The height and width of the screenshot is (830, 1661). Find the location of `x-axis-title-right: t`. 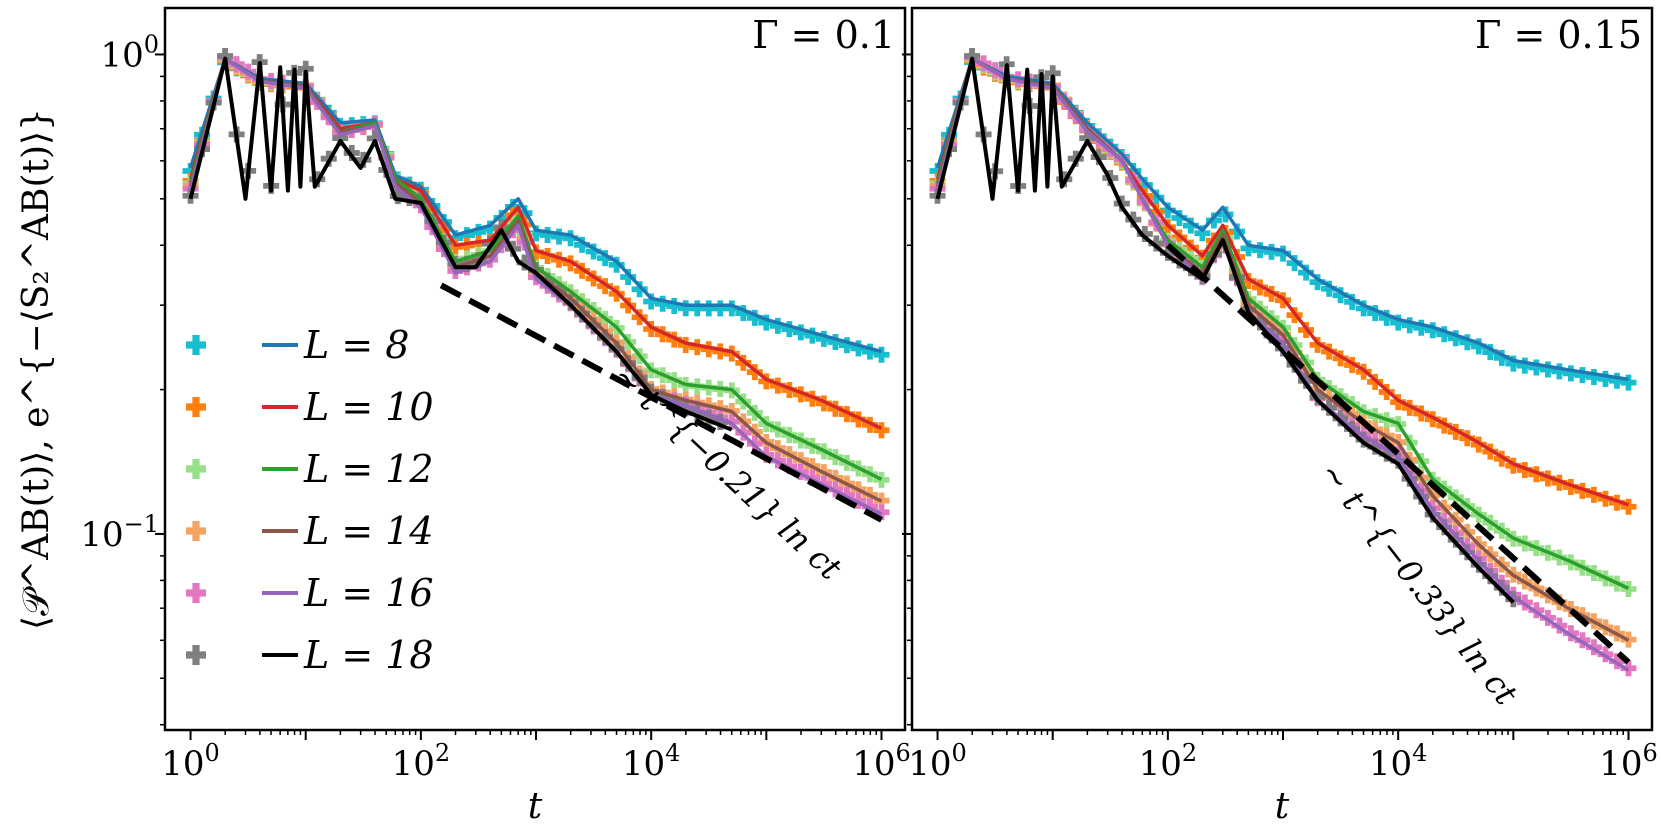

x-axis-title-right: t is located at coordinates (1282, 806).